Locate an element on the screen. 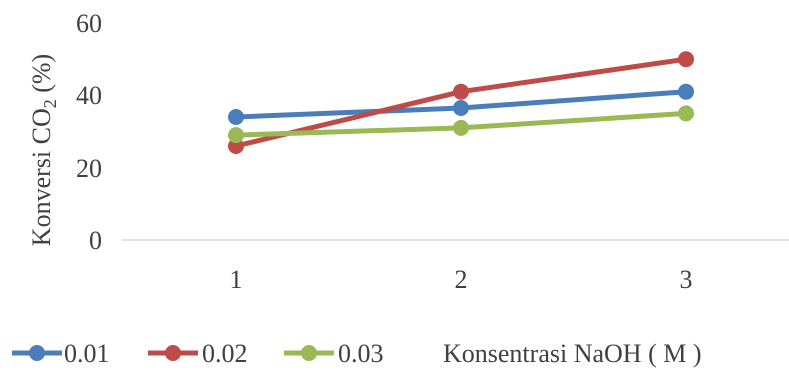  x-tick-label: 2 is located at coordinates (461, 279).